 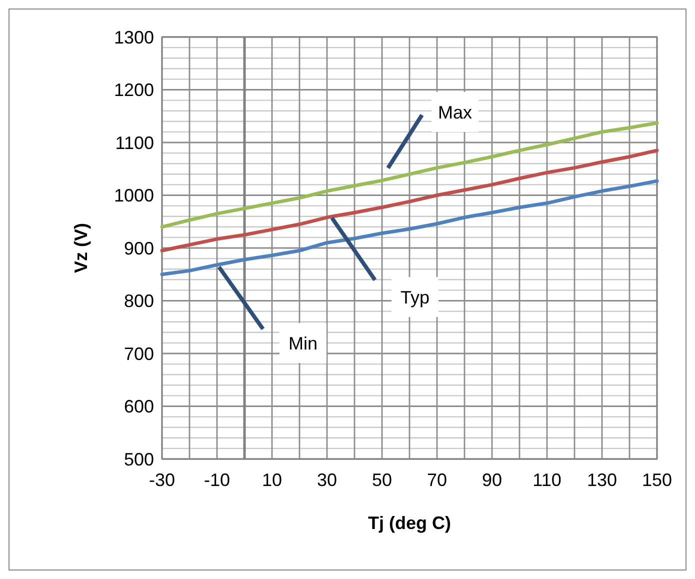 I want to click on y-tick-label: 1300, so click(x=134, y=37).